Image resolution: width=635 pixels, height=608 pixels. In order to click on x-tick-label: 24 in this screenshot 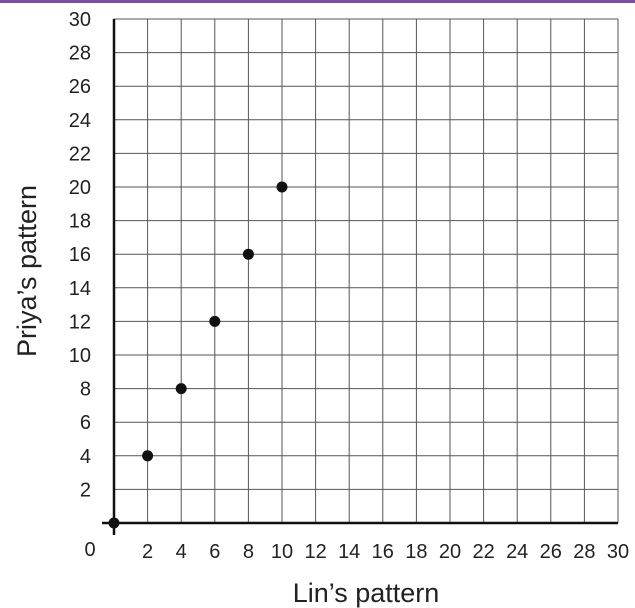, I will do `click(517, 552)`.